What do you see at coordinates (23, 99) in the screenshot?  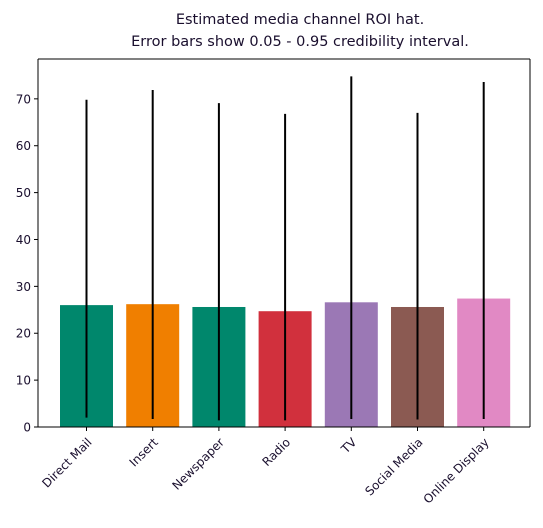 I see `y-tick-label-70: 70` at bounding box center [23, 99].